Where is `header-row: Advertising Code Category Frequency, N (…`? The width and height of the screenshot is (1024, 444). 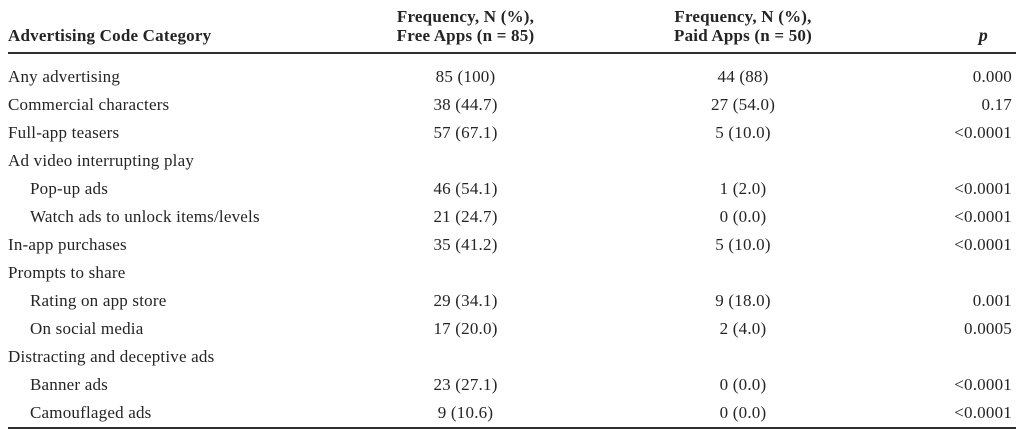 header-row: Advertising Code Category Frequency, N (… is located at coordinates (512, 30).